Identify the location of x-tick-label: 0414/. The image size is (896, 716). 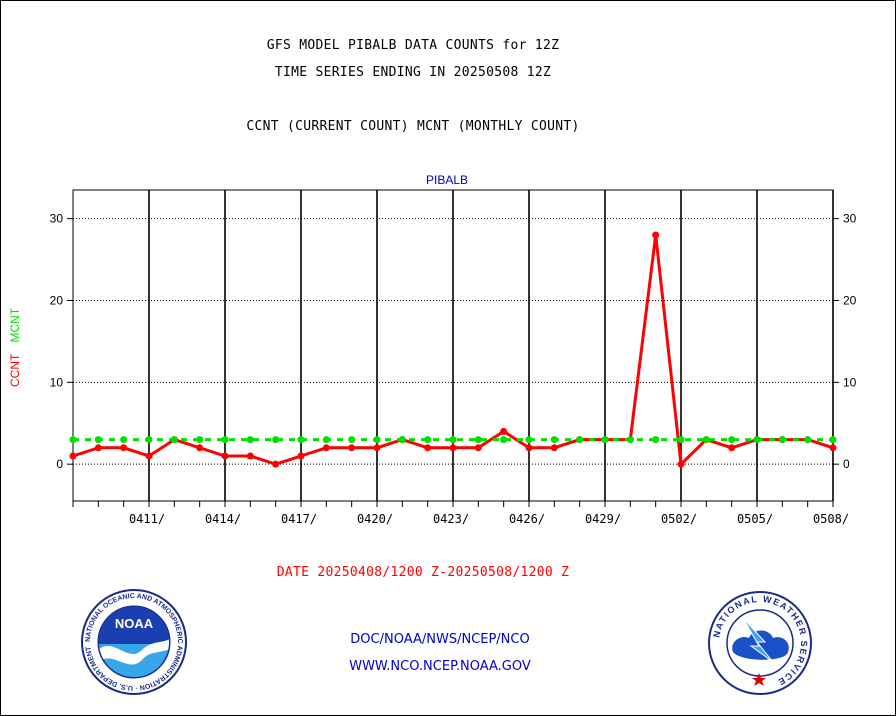
(223, 519).